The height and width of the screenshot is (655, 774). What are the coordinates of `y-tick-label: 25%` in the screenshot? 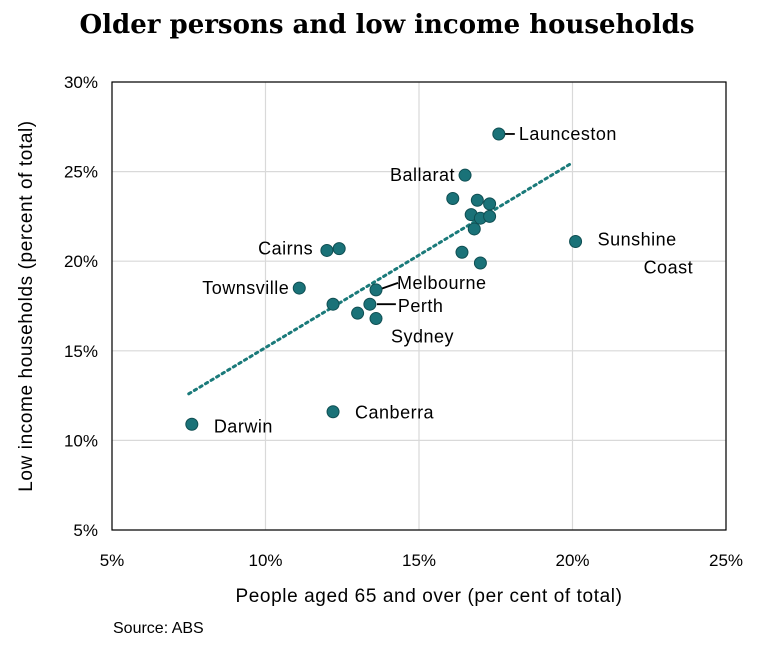 It's located at (81, 172).